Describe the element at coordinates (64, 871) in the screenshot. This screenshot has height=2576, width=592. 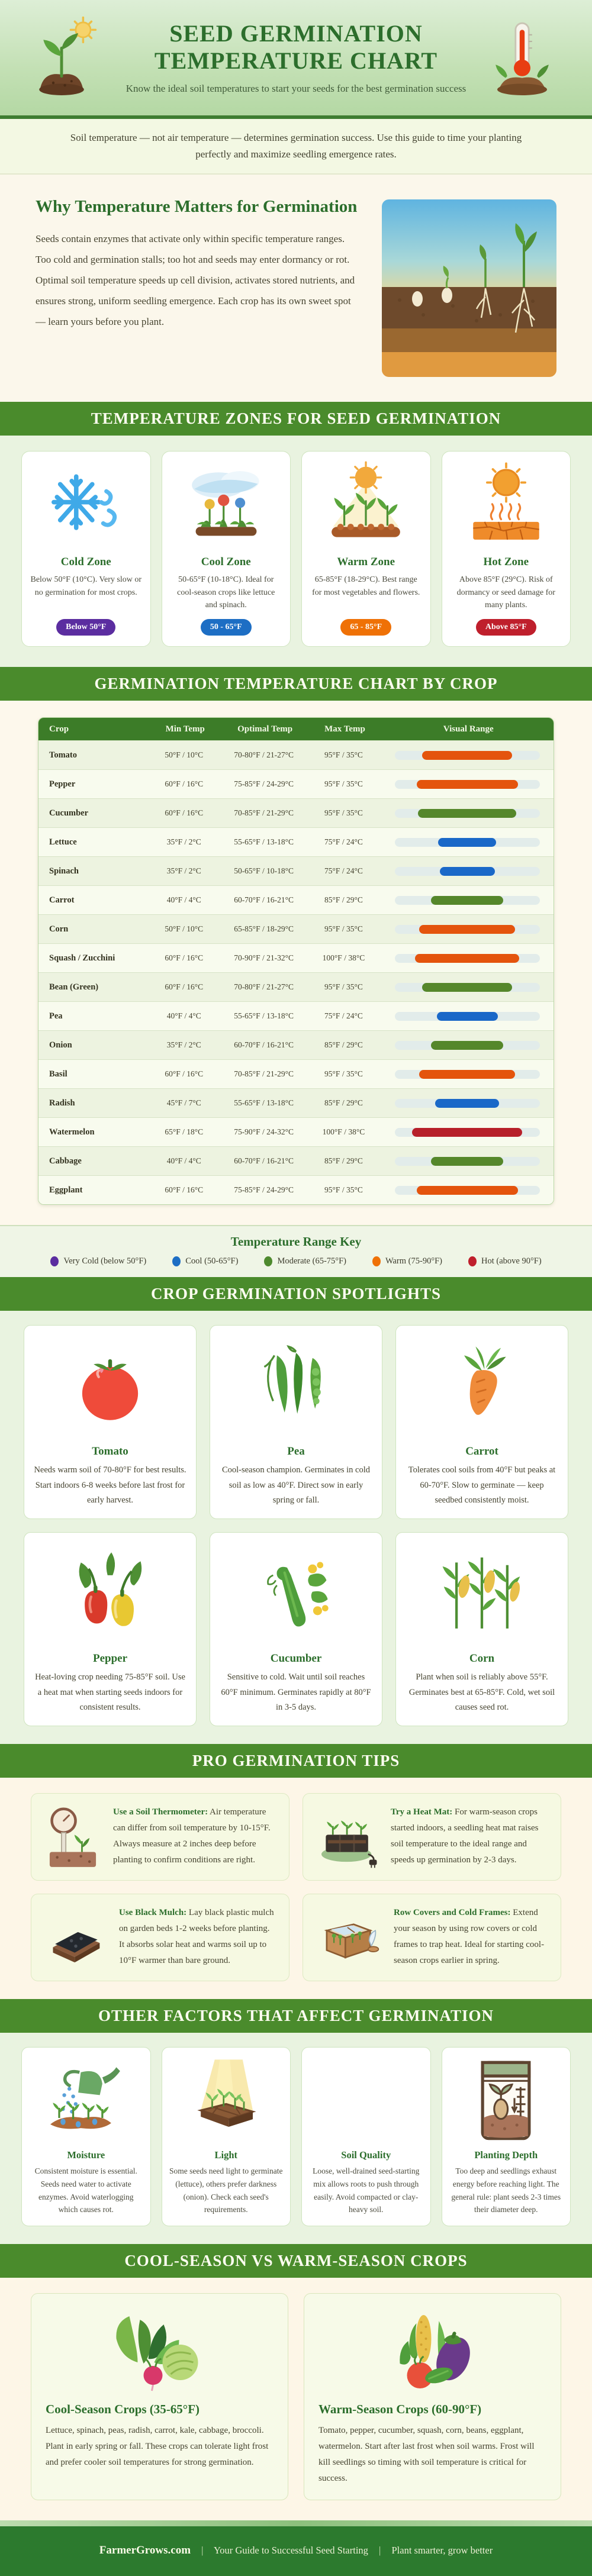
I see `crop-name: Spinach` at that location.